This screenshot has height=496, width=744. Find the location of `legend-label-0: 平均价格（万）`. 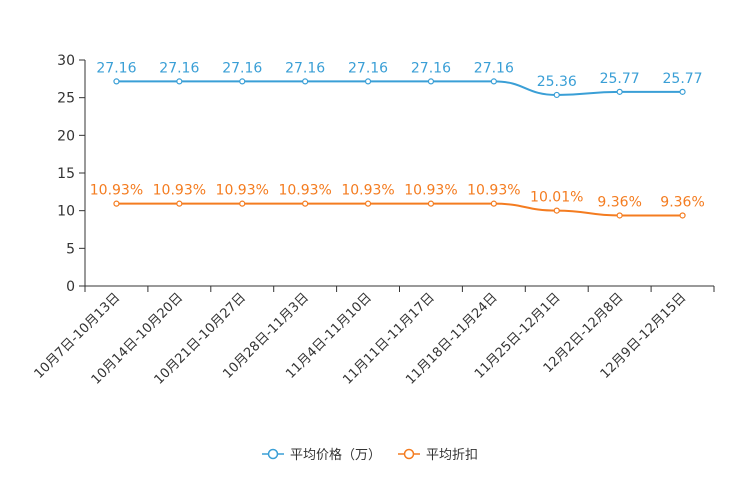

legend-label-0: 平均价格（万） is located at coordinates (335, 455).